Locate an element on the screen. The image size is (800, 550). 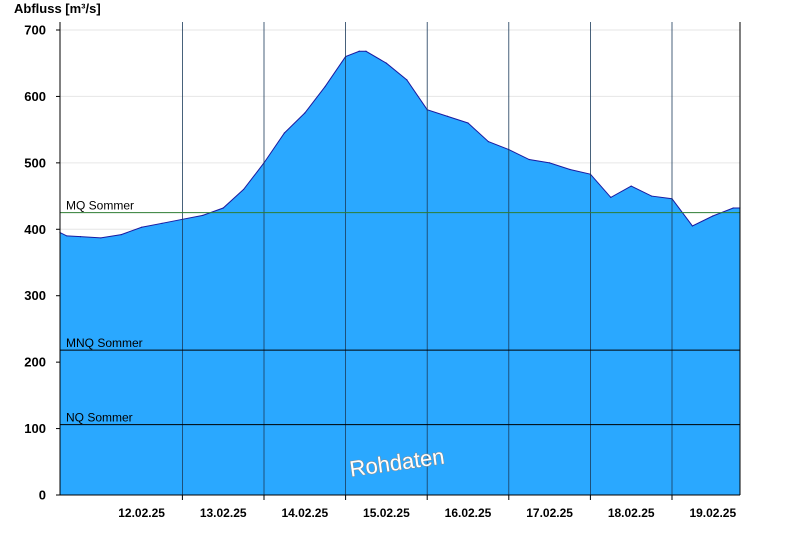
reference-line-label: MQ Sommer is located at coordinates (100, 206).